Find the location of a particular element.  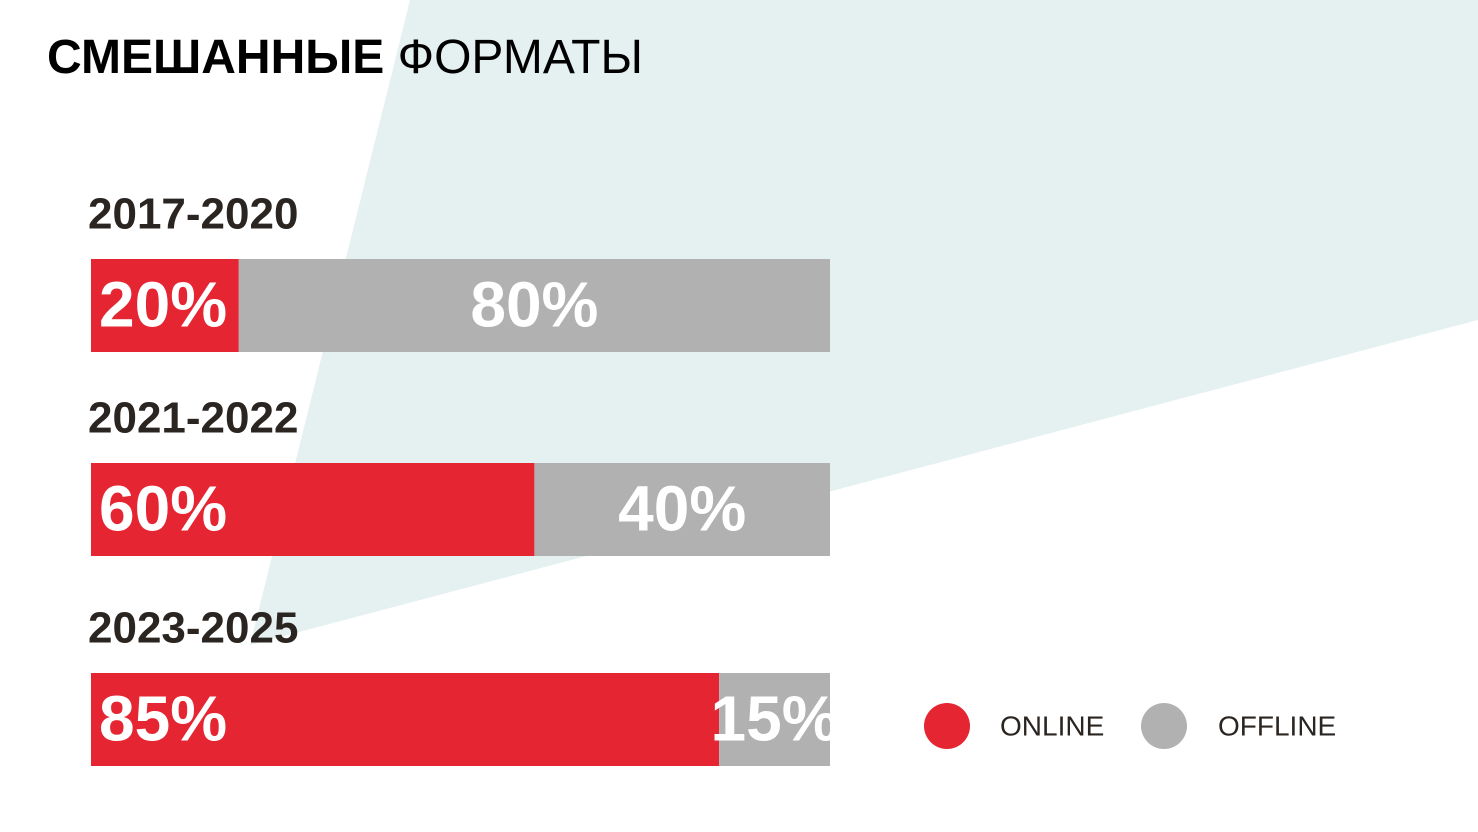

value-label: 60% is located at coordinates (163, 508).